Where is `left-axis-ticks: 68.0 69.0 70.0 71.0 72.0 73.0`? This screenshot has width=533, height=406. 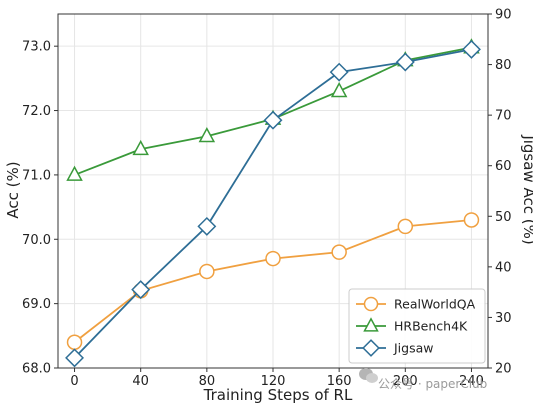
left-axis-ticks: 68.0 69.0 70.0 71.0 72.0 73.0 is located at coordinates (40, 208).